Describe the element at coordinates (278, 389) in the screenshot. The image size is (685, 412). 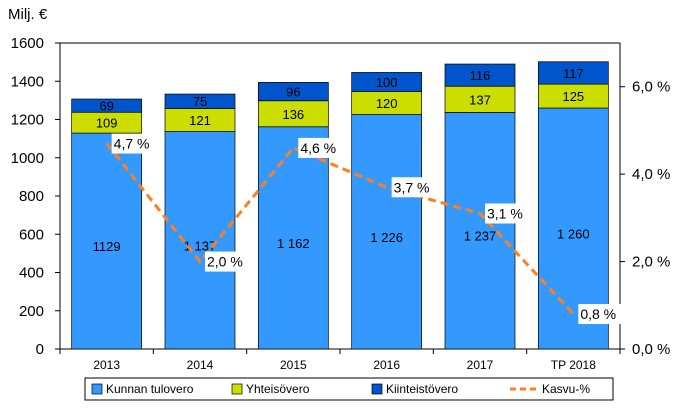
I see `legend-label: Yhteisövero` at that location.